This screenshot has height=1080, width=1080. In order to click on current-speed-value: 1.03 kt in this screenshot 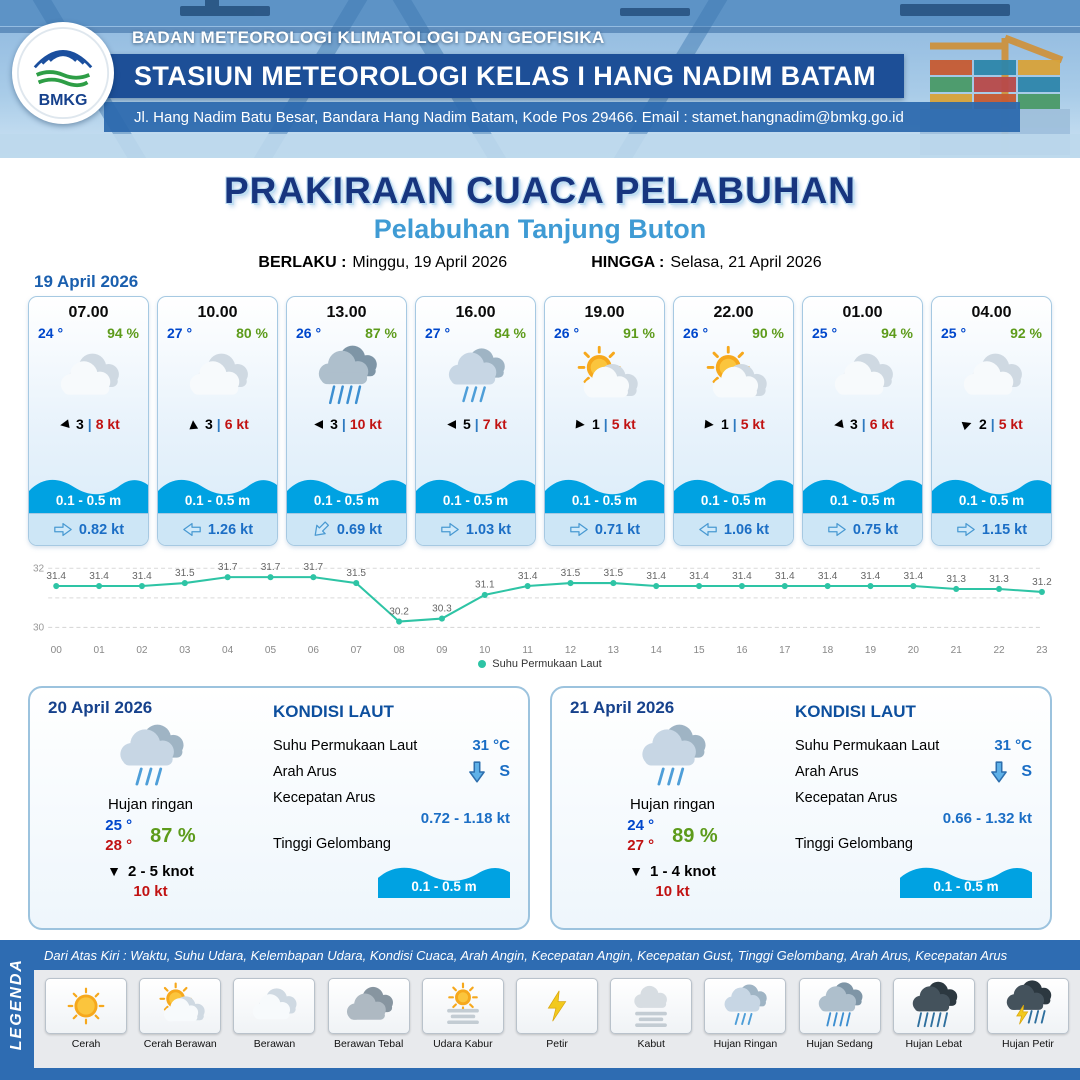, I will do `click(488, 529)`.